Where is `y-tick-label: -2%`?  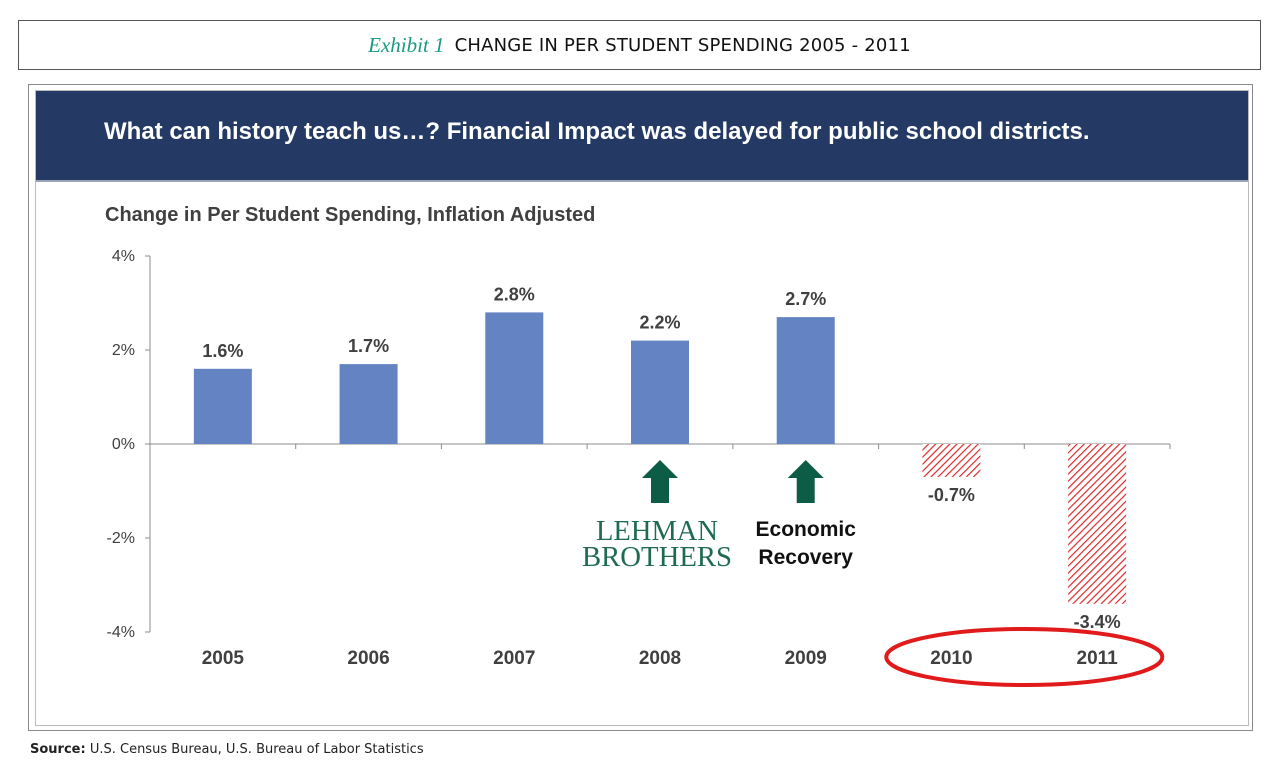
y-tick-label: -2% is located at coordinates (121, 538).